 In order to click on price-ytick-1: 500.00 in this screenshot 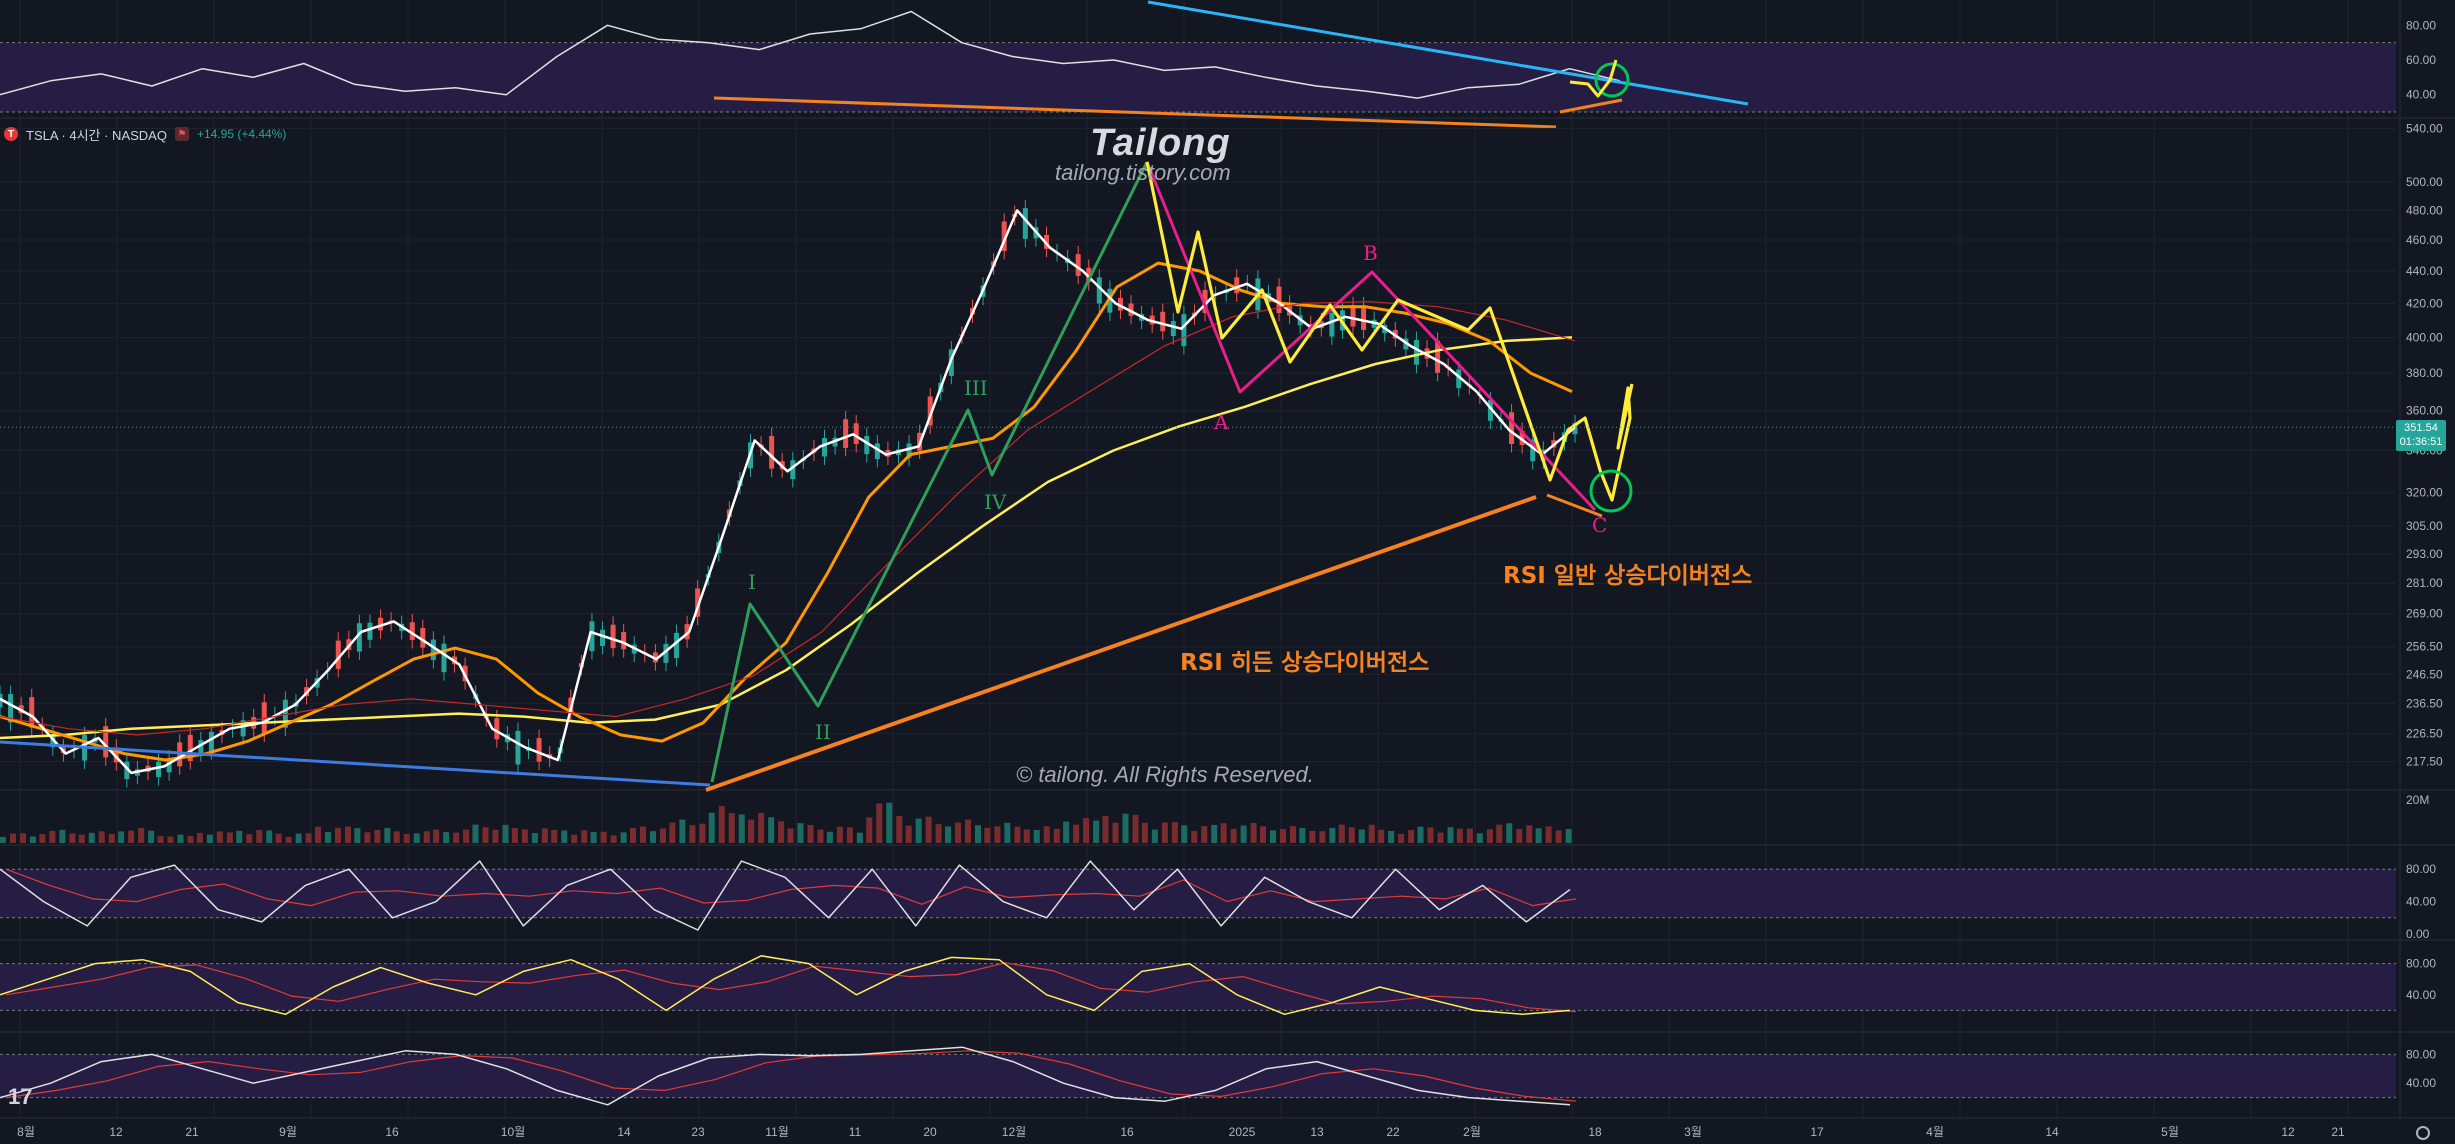, I will do `click(2424, 182)`.